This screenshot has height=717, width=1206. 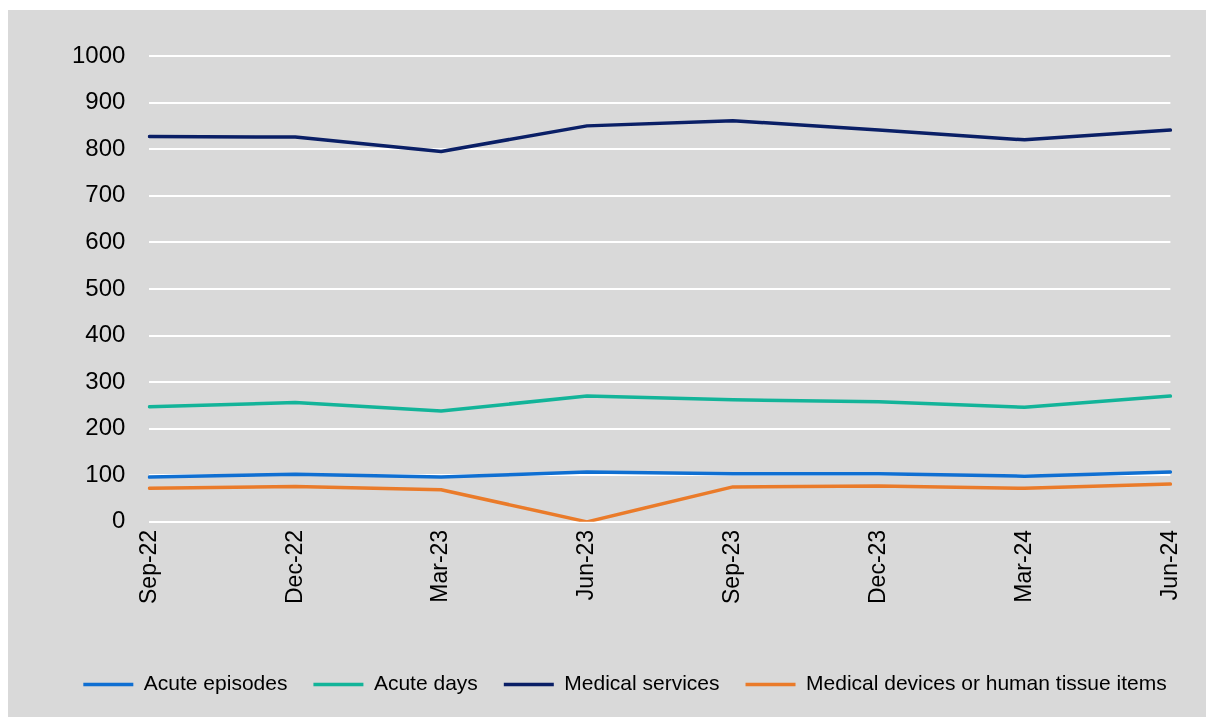 What do you see at coordinates (105, 473) in the screenshot?
I see `y-tick-label: 100` at bounding box center [105, 473].